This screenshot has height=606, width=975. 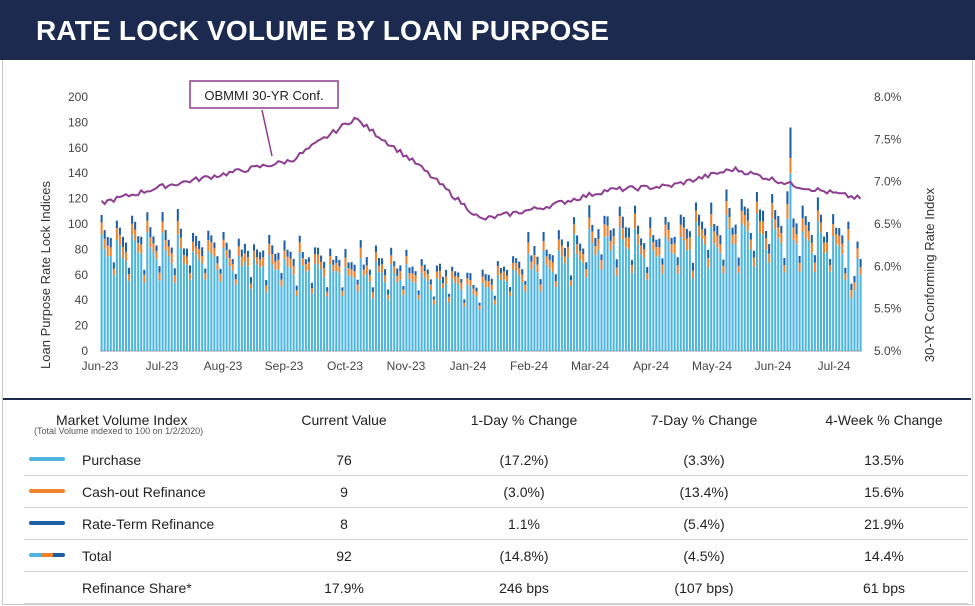 What do you see at coordinates (496, 460) in the screenshot?
I see `table-row: Purchase 76 (17.2%) (3.3%) 13.5%` at bounding box center [496, 460].